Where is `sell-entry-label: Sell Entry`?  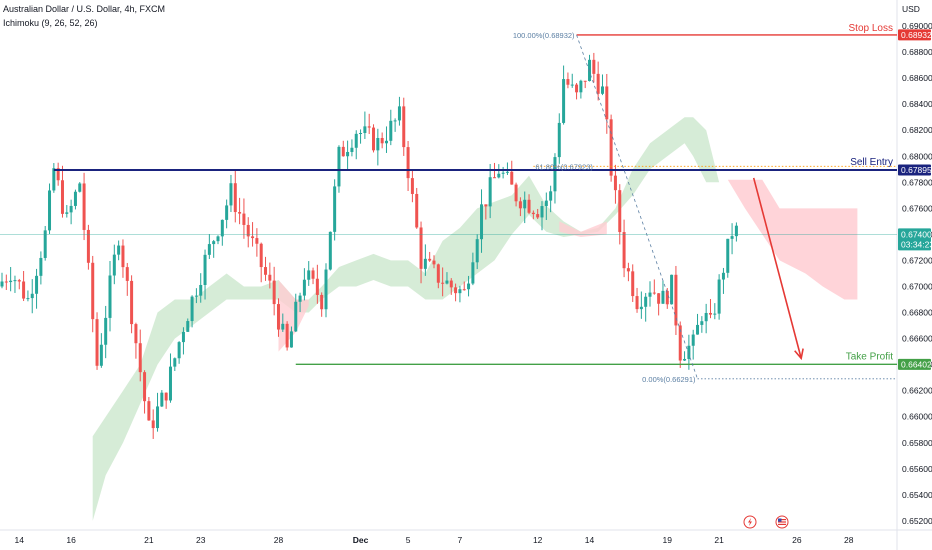 sell-entry-label: Sell Entry is located at coordinates (871, 162).